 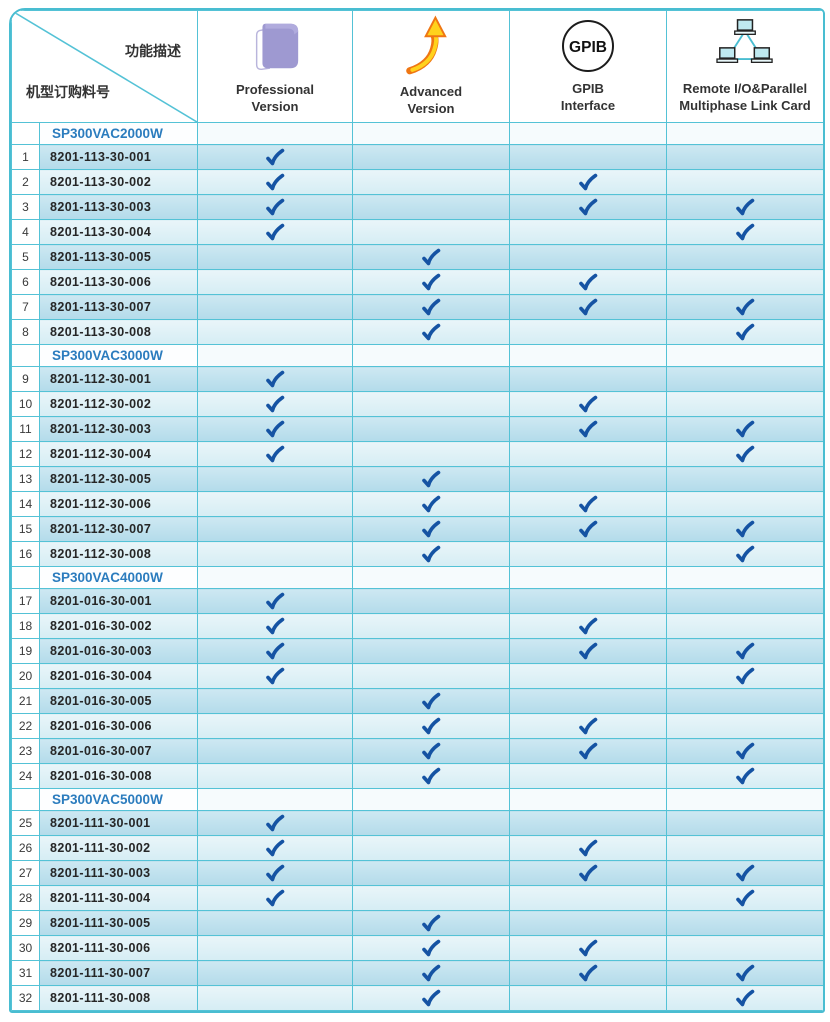 I want to click on table-row: 22 8201-016-30-006, so click(x=417, y=726).